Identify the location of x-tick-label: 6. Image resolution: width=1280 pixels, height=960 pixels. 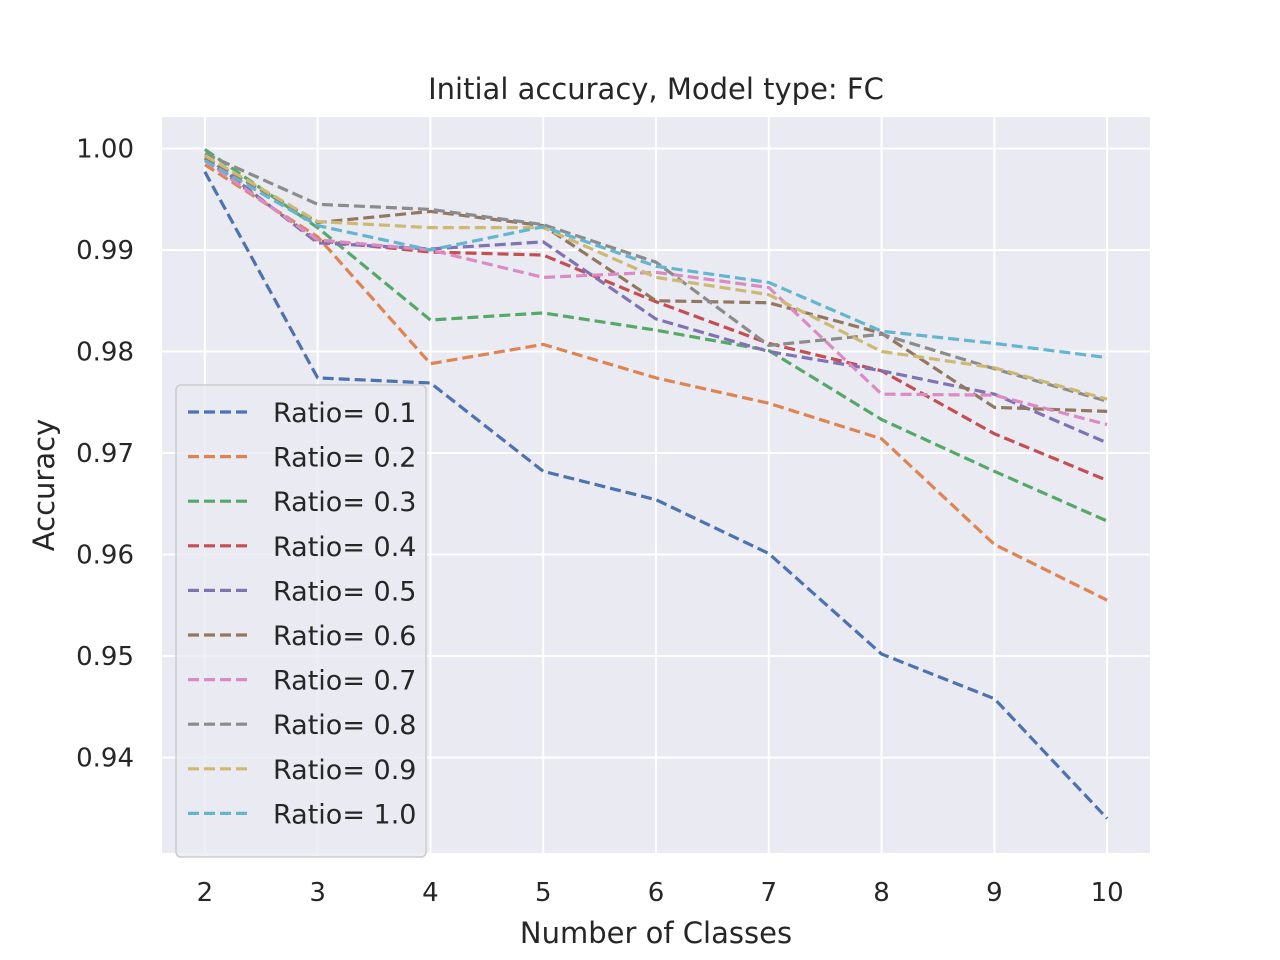
(656, 893).